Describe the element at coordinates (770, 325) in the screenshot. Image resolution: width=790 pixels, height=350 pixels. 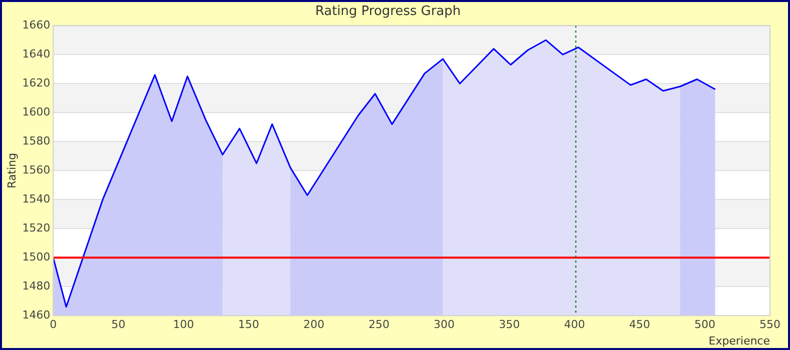
I see `x-tick-label: 550` at that location.